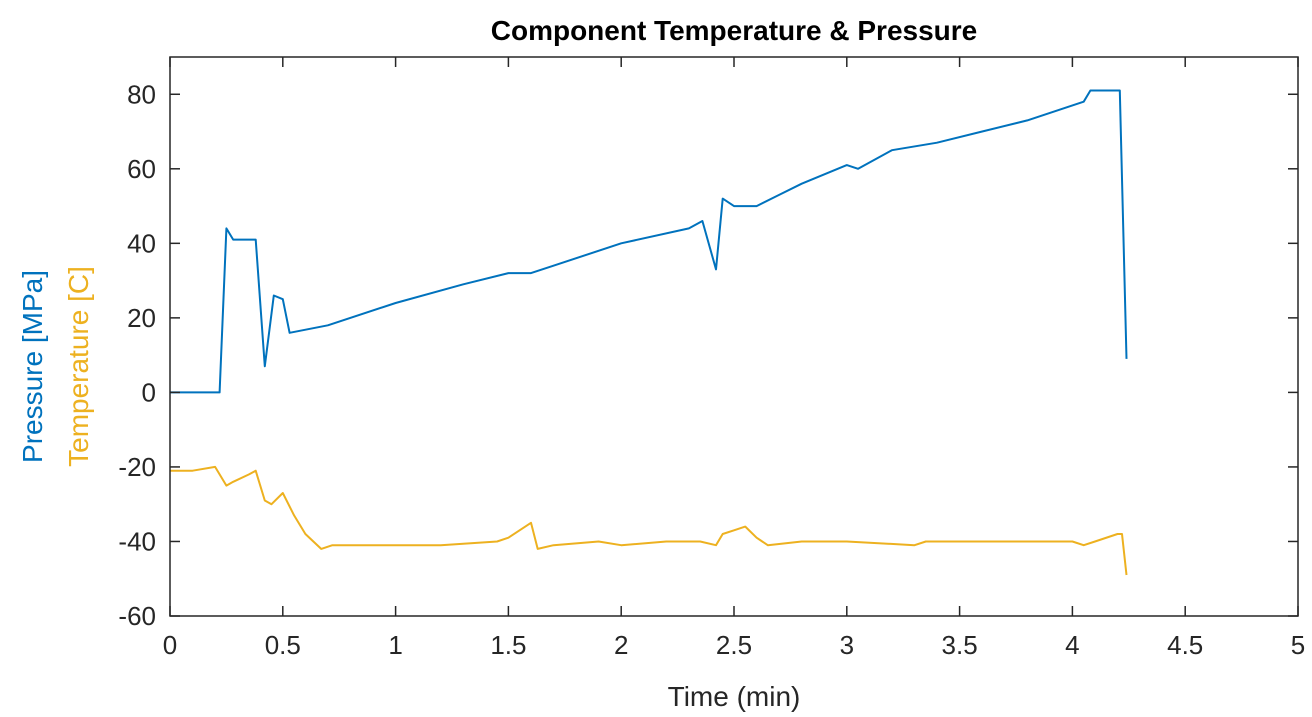 This screenshot has width=1312, height=717. I want to click on y-axis-label: Pressure [MPa] Temperature [C], so click(55, 366).